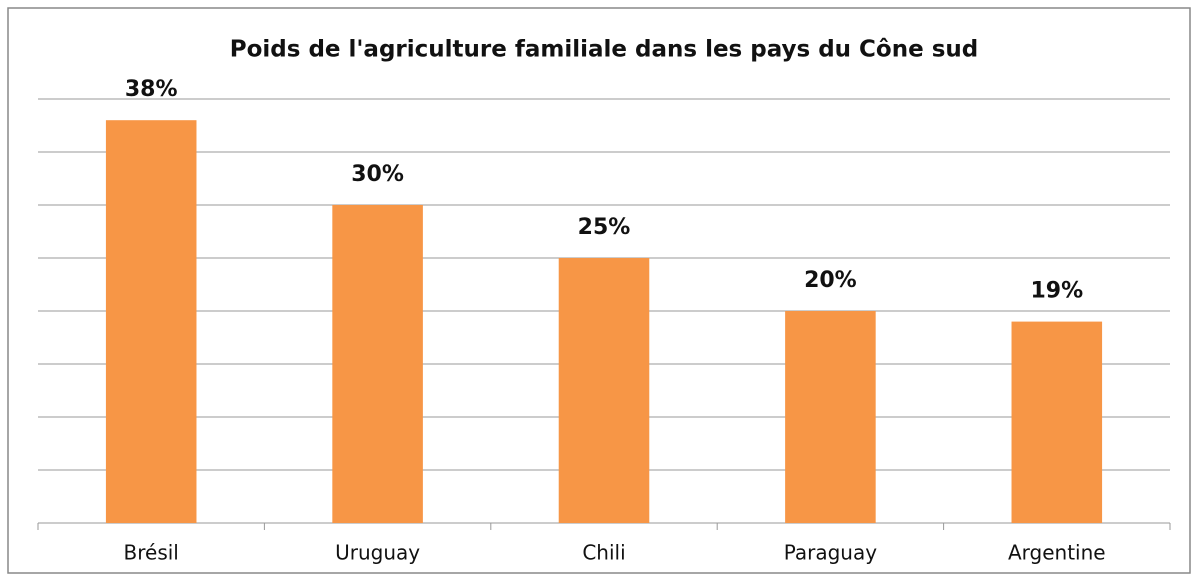  I want to click on data-label: 20%, so click(830, 280).